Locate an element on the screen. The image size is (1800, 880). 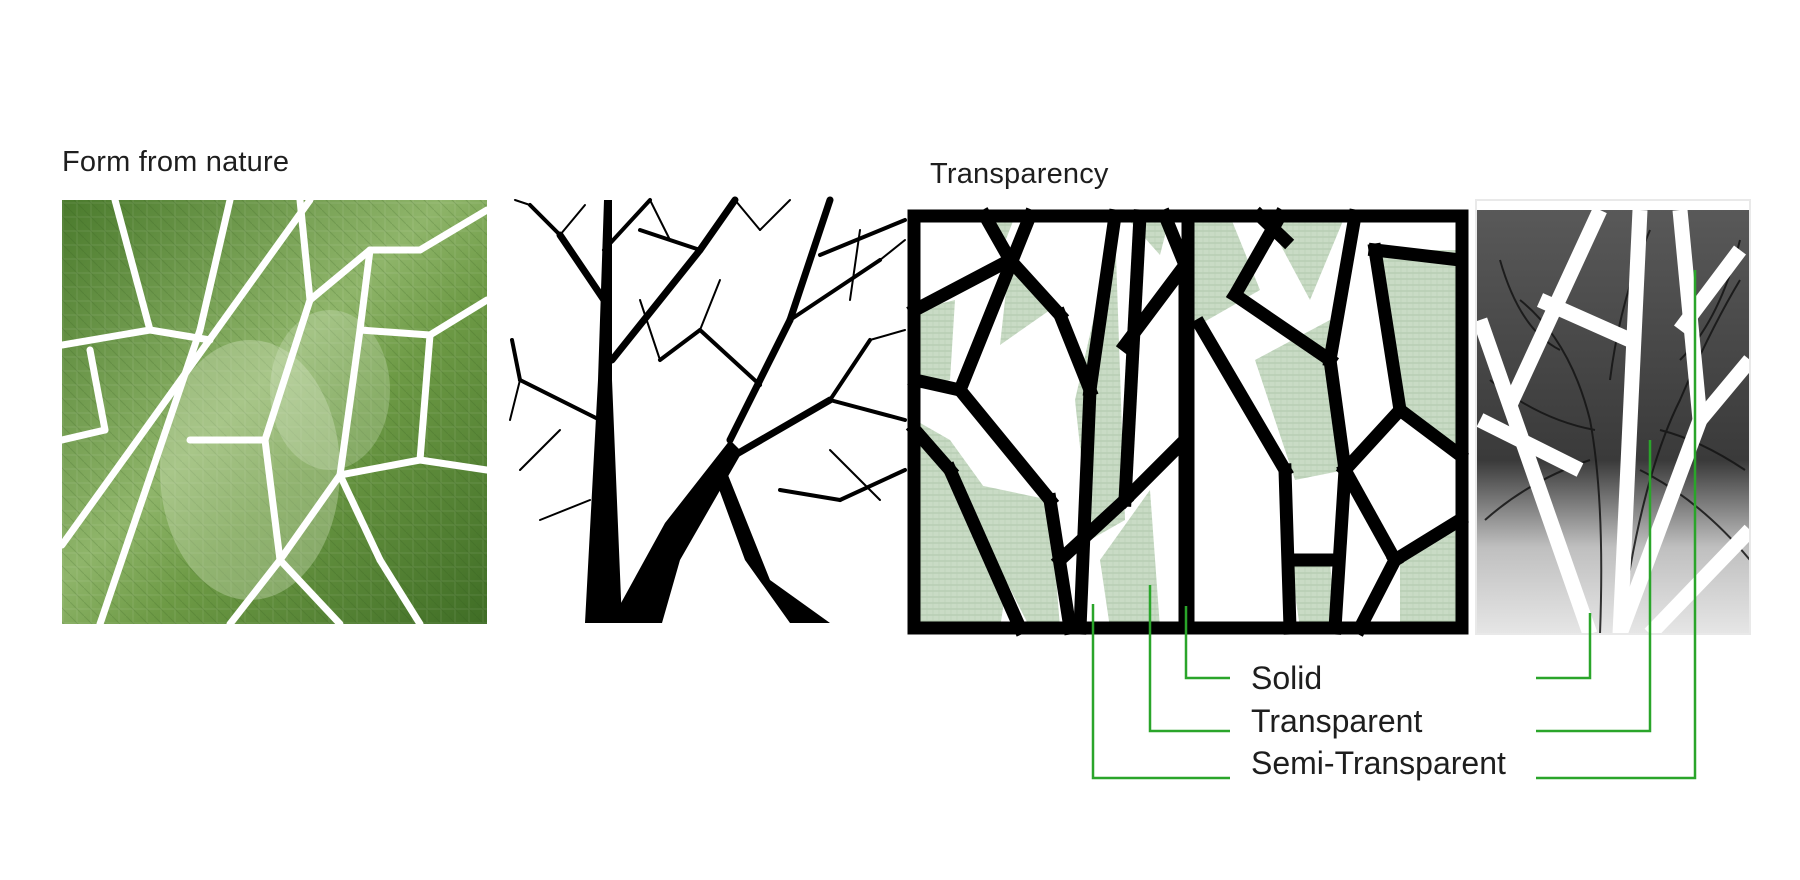
leader-semi-left is located at coordinates (1160, 692).